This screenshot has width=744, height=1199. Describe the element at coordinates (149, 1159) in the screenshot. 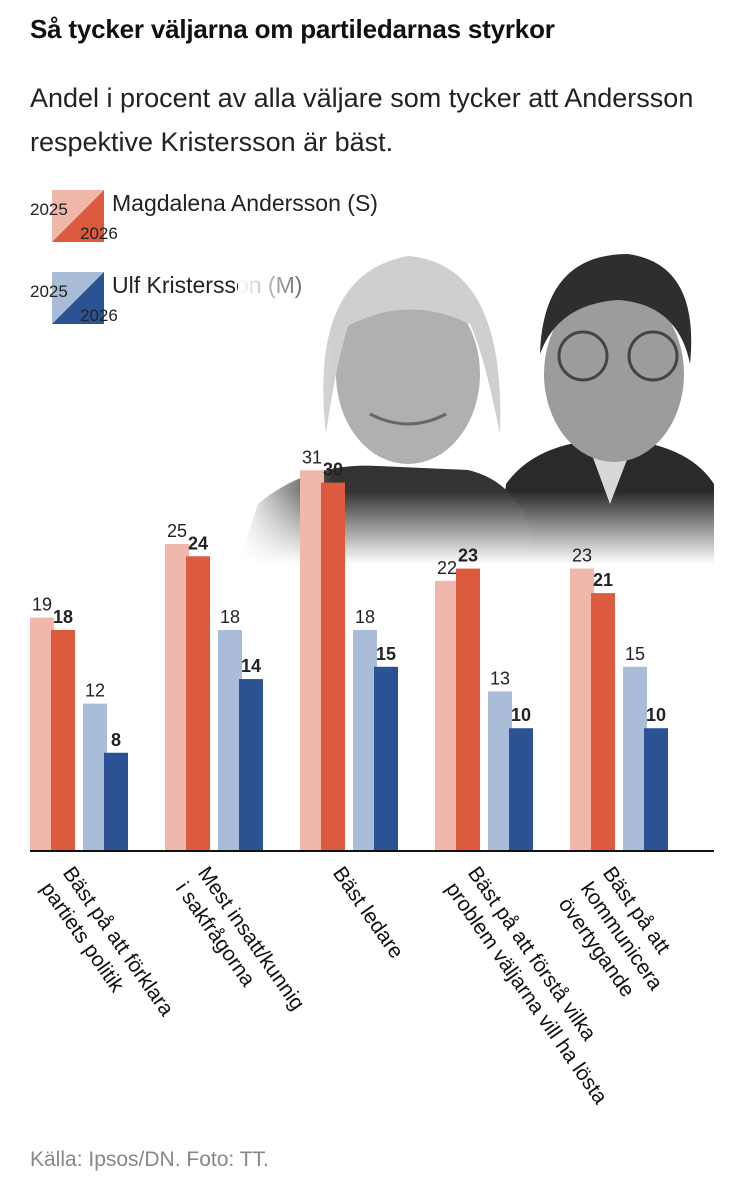

I see `source-note: Källa: Ipsos/DN. Foto: TT.` at that location.